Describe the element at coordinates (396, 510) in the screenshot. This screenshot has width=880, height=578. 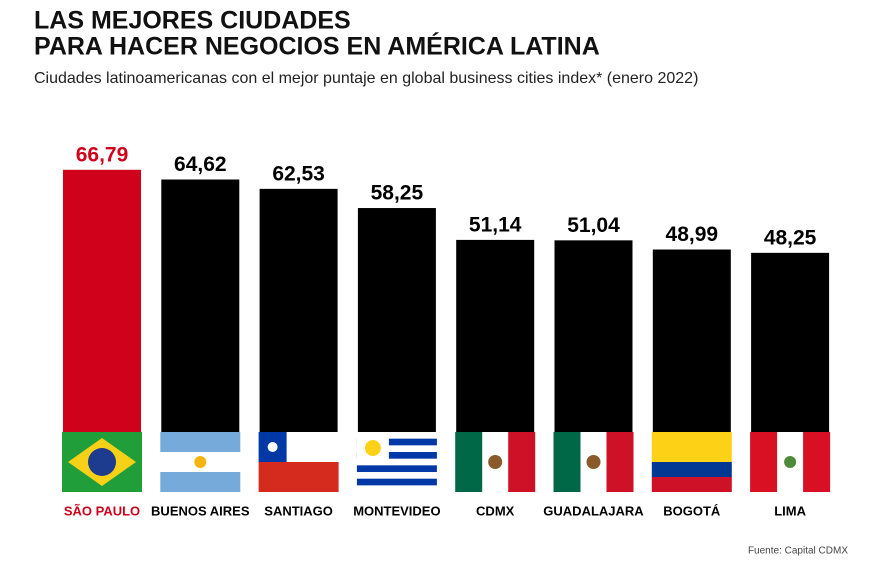
I see `x-tick-label: MONTEVIDEO` at that location.